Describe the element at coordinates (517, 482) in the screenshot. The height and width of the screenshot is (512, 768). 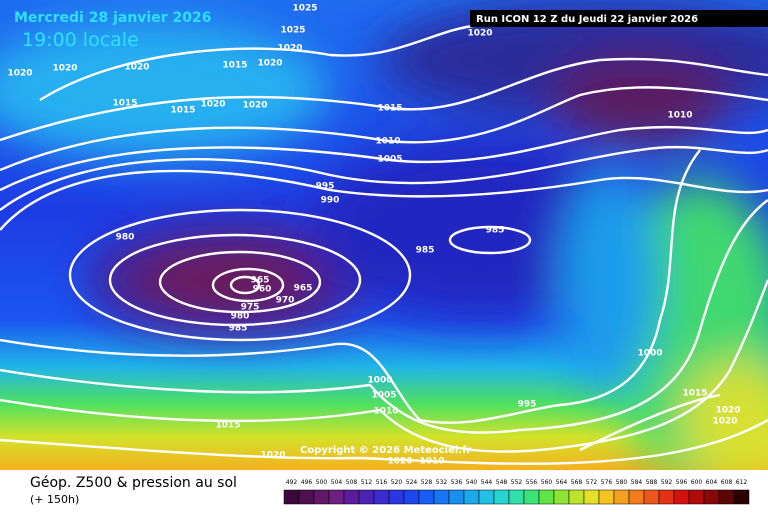
I see `scale-label: 552` at that location.